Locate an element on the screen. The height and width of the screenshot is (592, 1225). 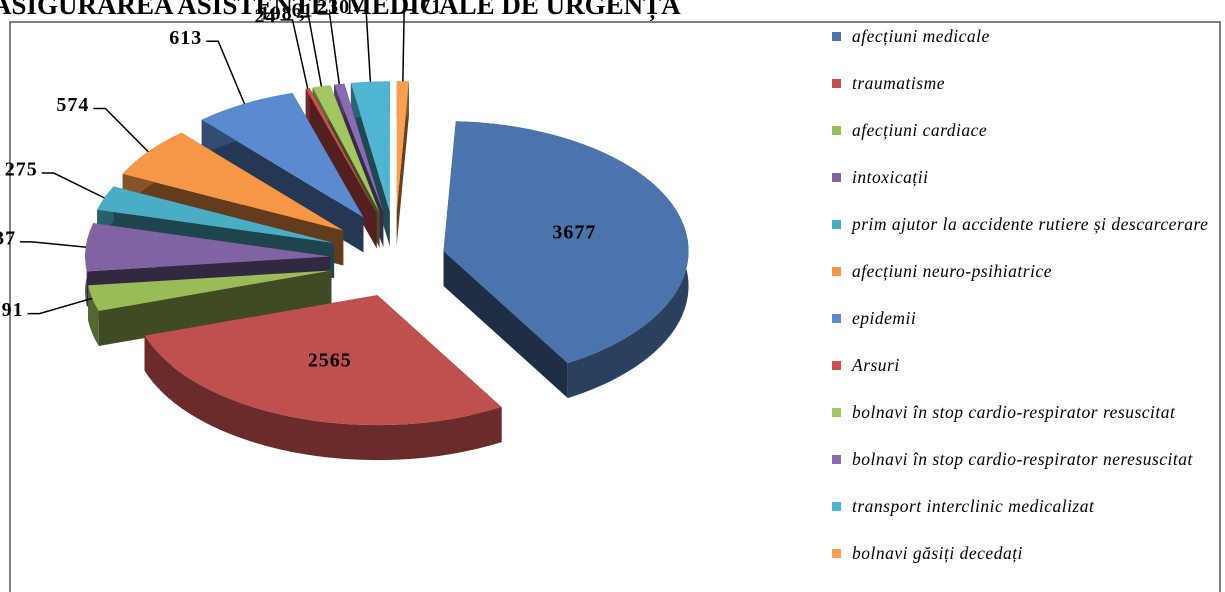
legend-label: traumatisme is located at coordinates (898, 83).